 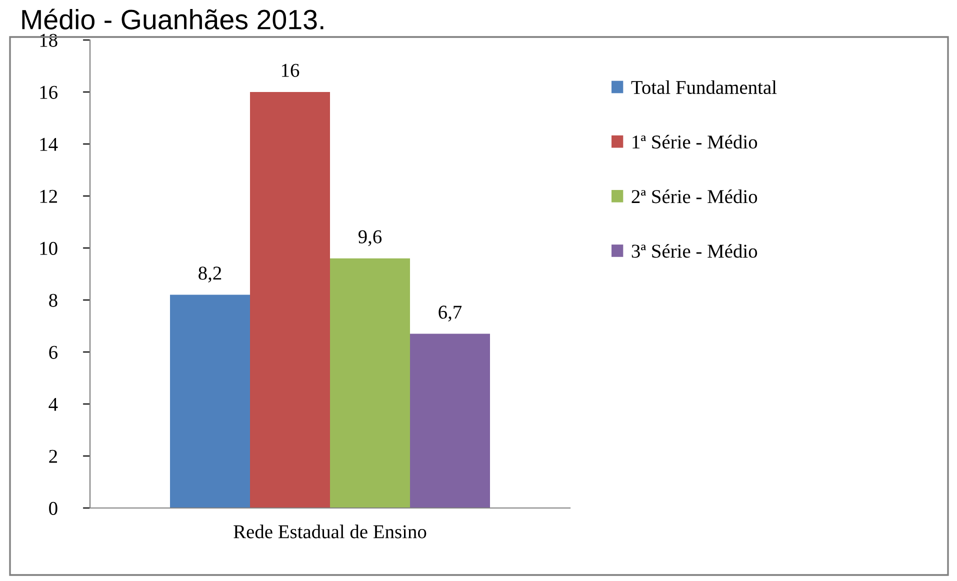 What do you see at coordinates (53, 508) in the screenshot?
I see `y-tick-label: 0` at bounding box center [53, 508].